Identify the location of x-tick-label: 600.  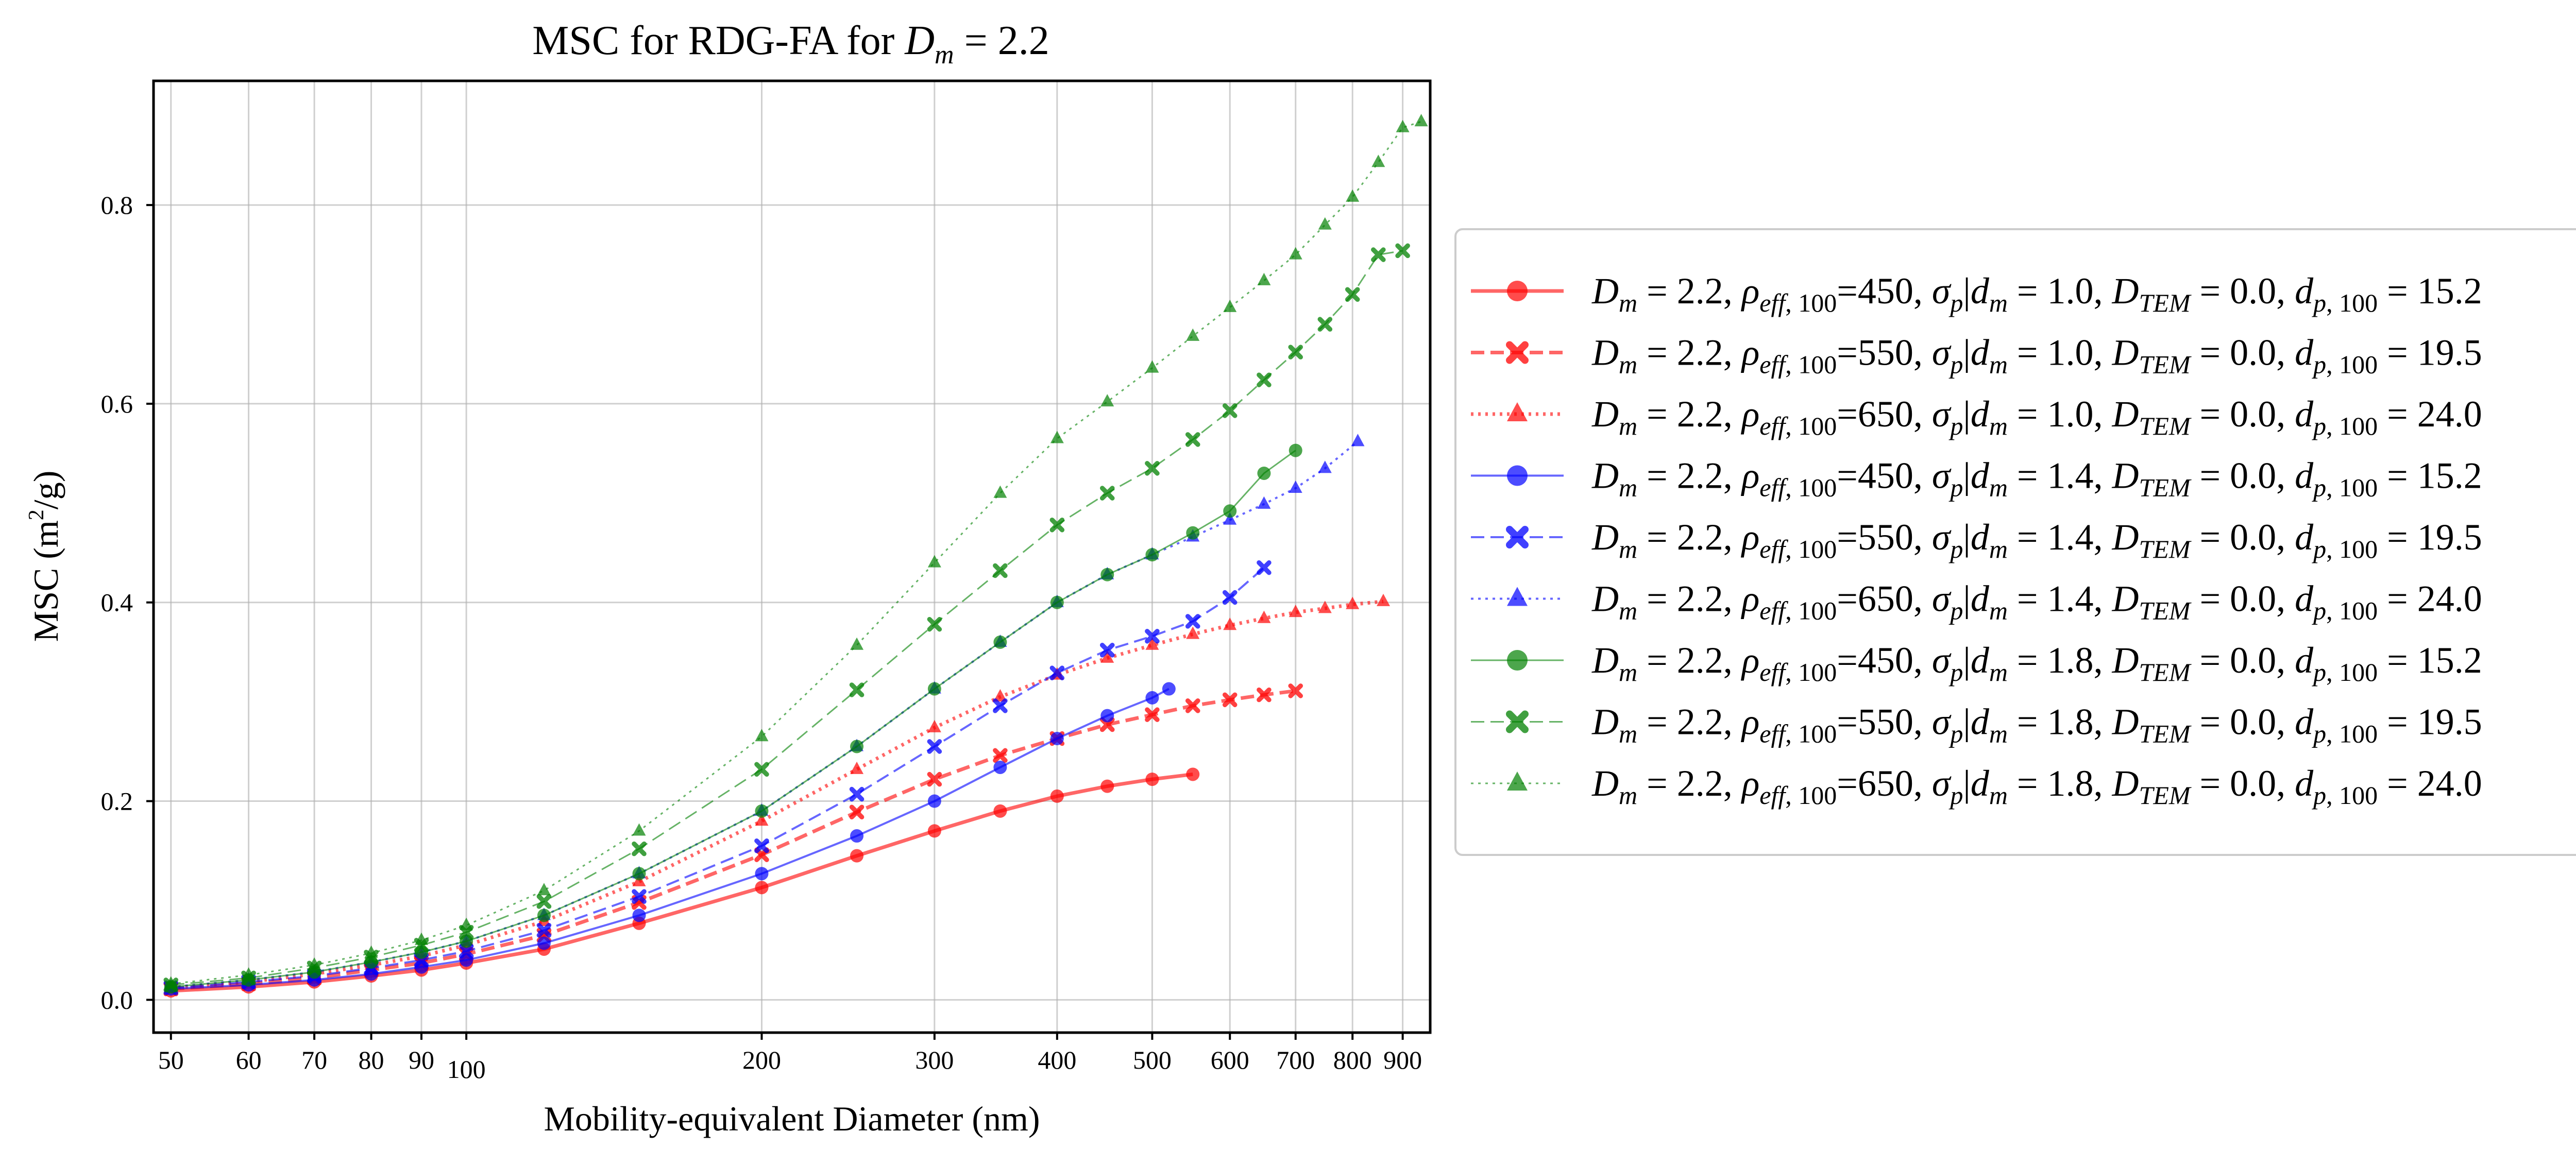
(1230, 1059).